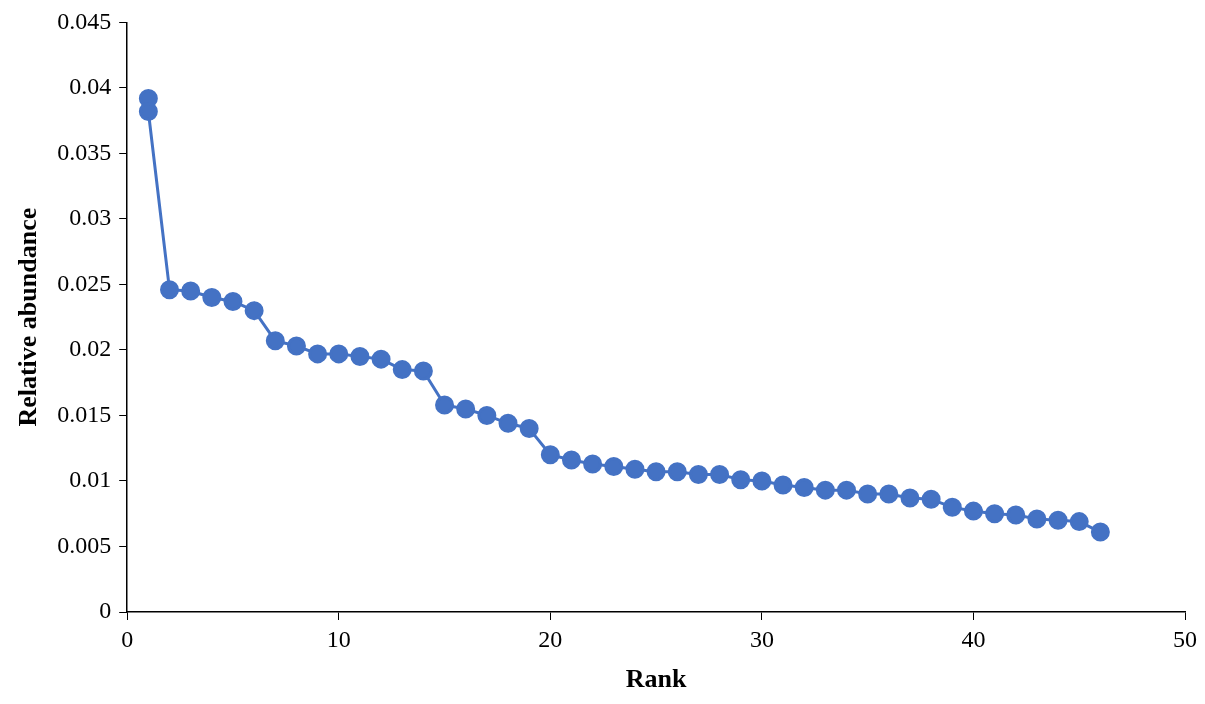  I want to click on y-tick-label: 0.025, so click(84, 282).